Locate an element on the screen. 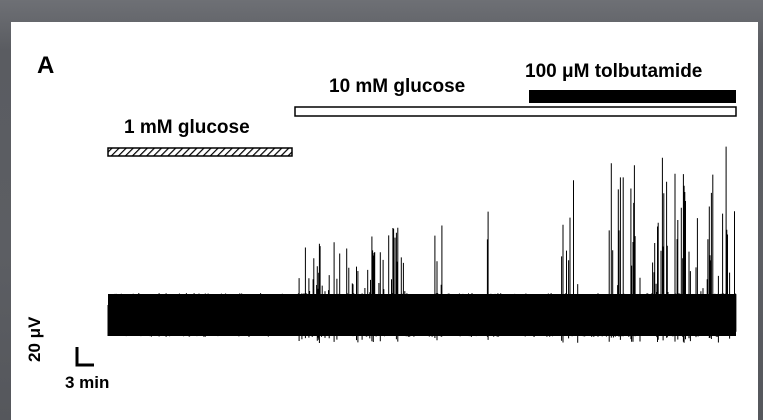  scale-bar is located at coordinates (84, 357).